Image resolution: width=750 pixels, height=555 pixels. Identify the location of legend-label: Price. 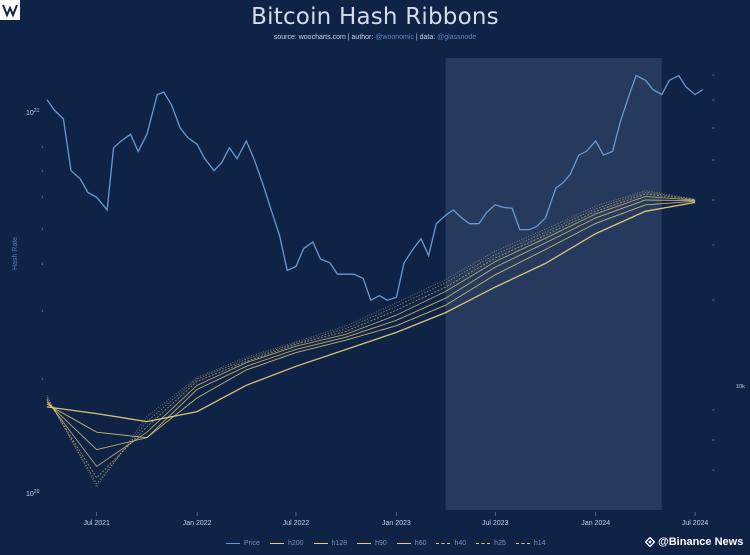
(252, 543).